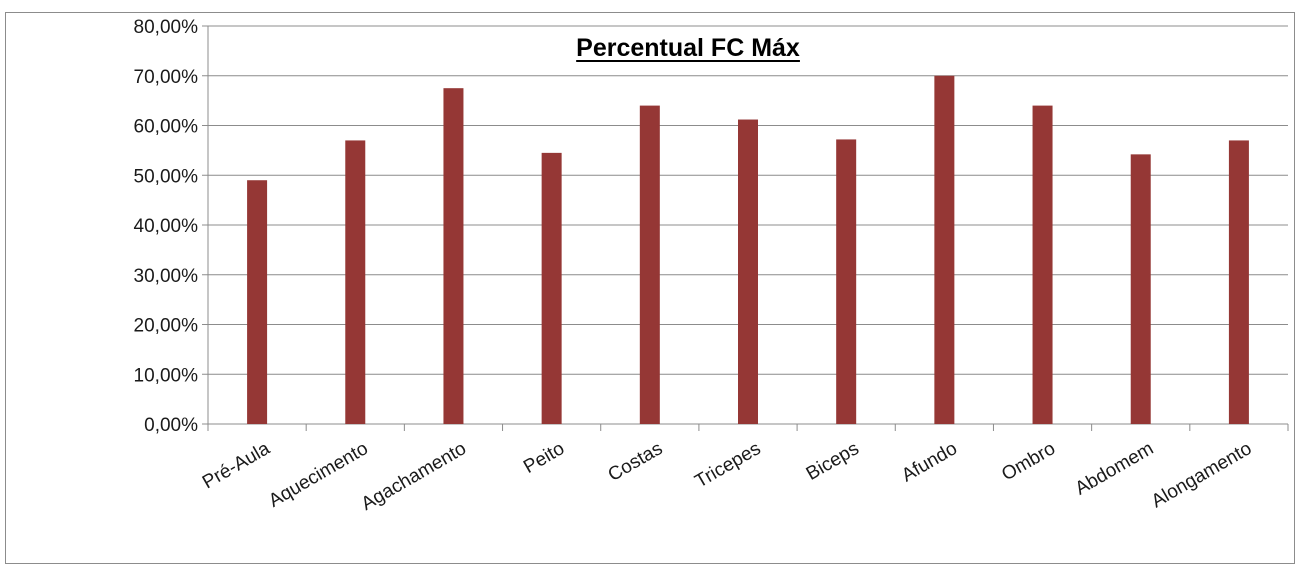 The height and width of the screenshot is (568, 1303). I want to click on y-tick-label: 50,00%, so click(166, 176).